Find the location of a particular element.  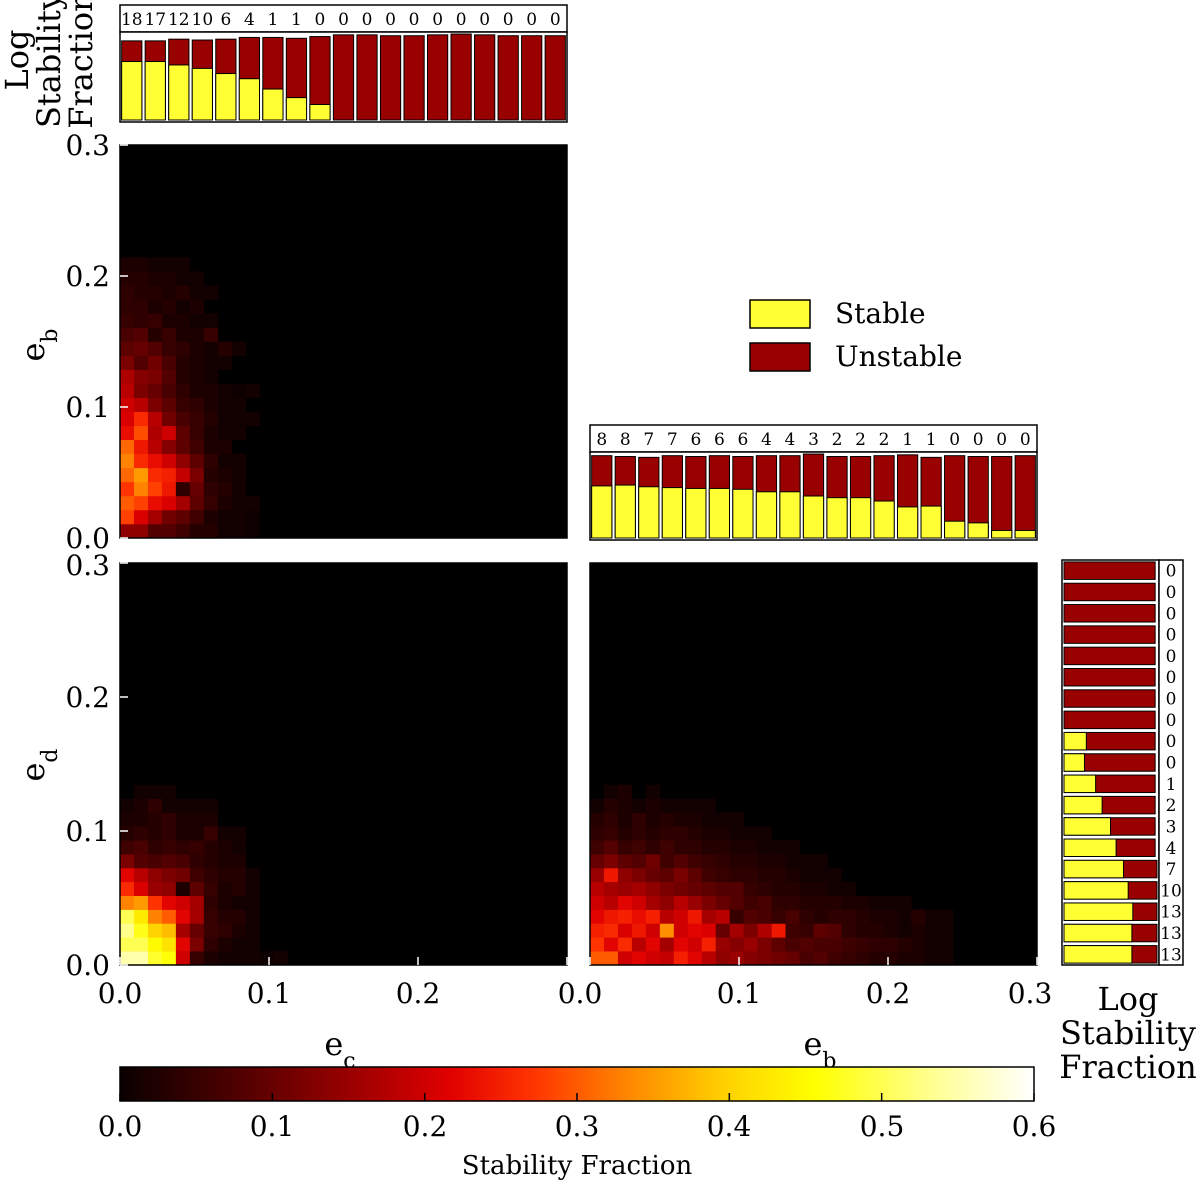

right-side-label-line2: Stability is located at coordinates (1128, 1033).